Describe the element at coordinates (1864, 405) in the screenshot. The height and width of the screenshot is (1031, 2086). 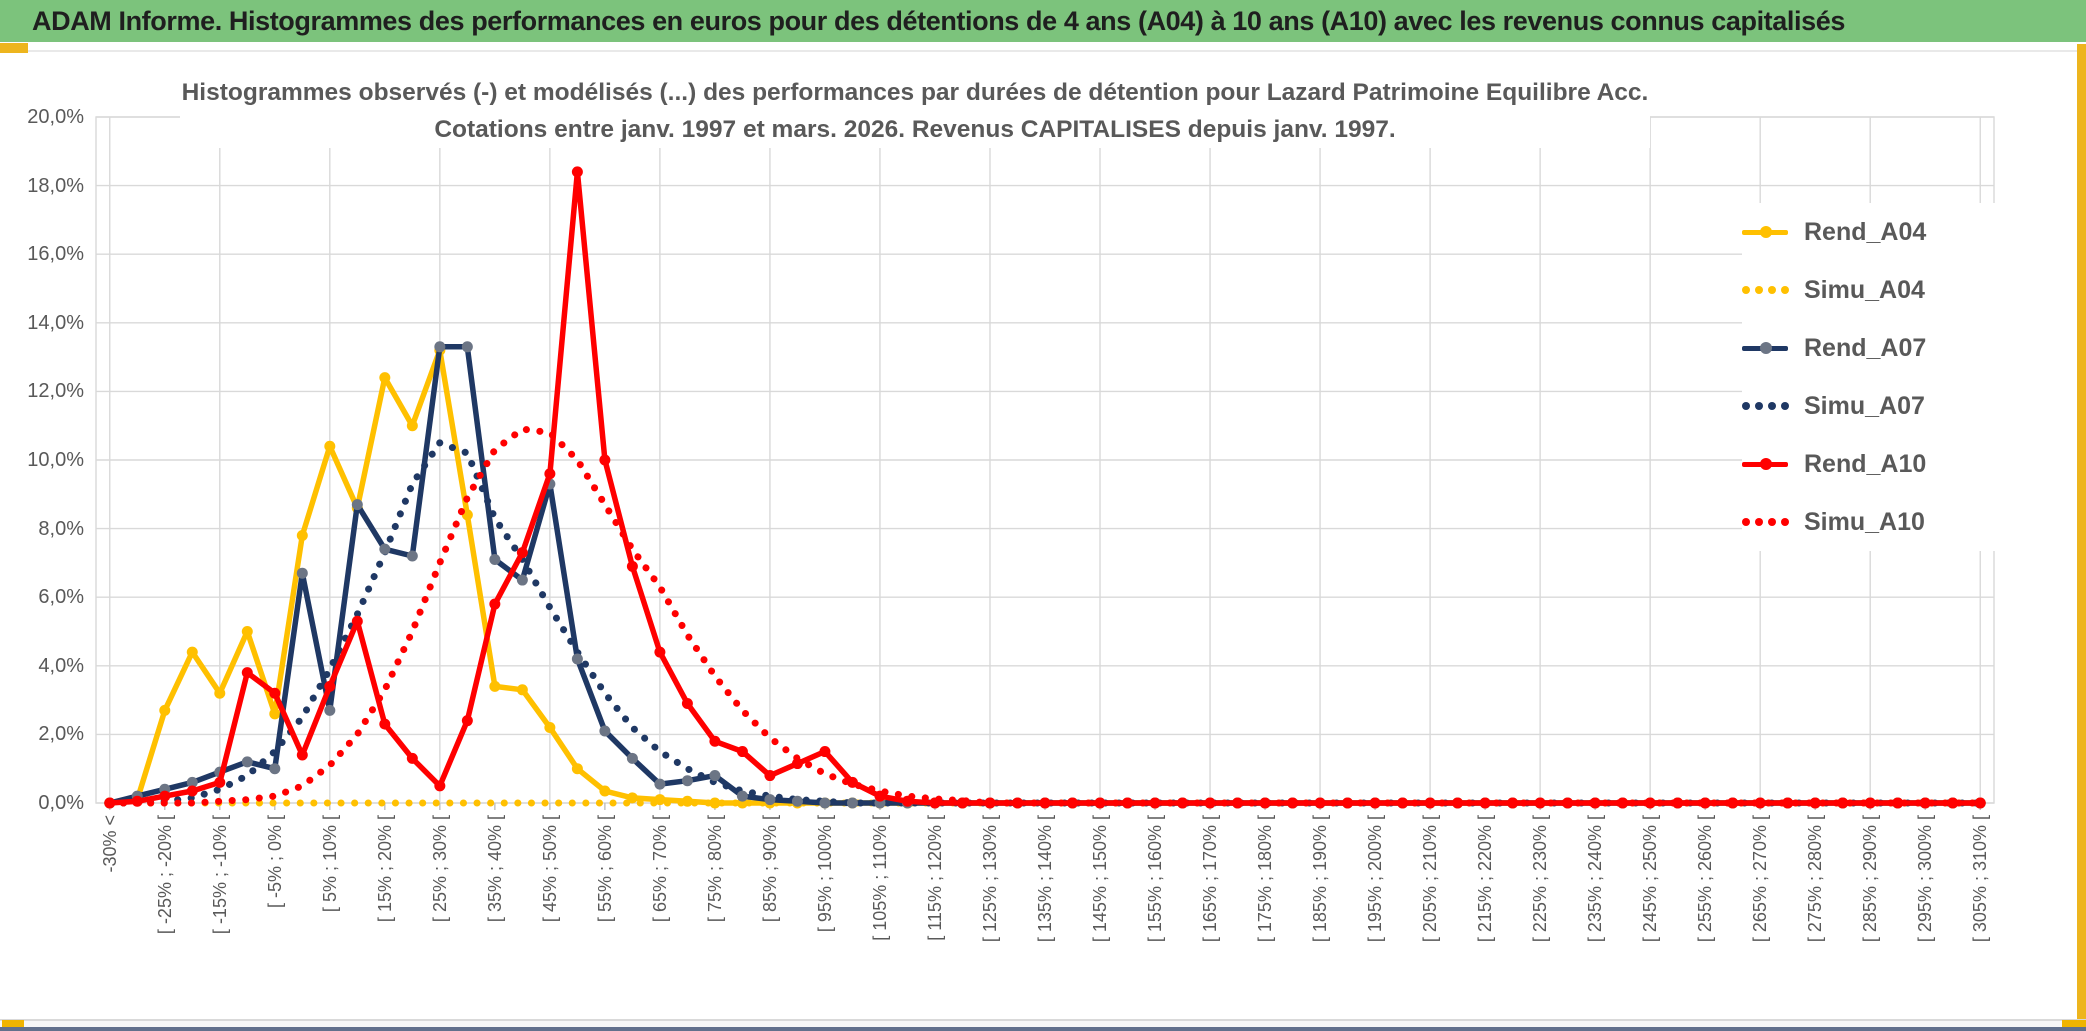
I see `legend-label: Simu_A07` at that location.